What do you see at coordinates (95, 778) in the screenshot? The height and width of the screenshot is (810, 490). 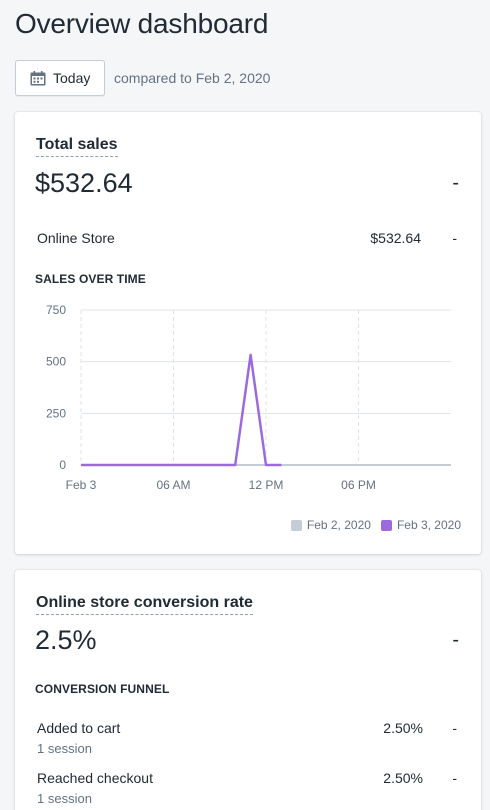 I see `funnel-step-label: Reached checkout` at bounding box center [95, 778].